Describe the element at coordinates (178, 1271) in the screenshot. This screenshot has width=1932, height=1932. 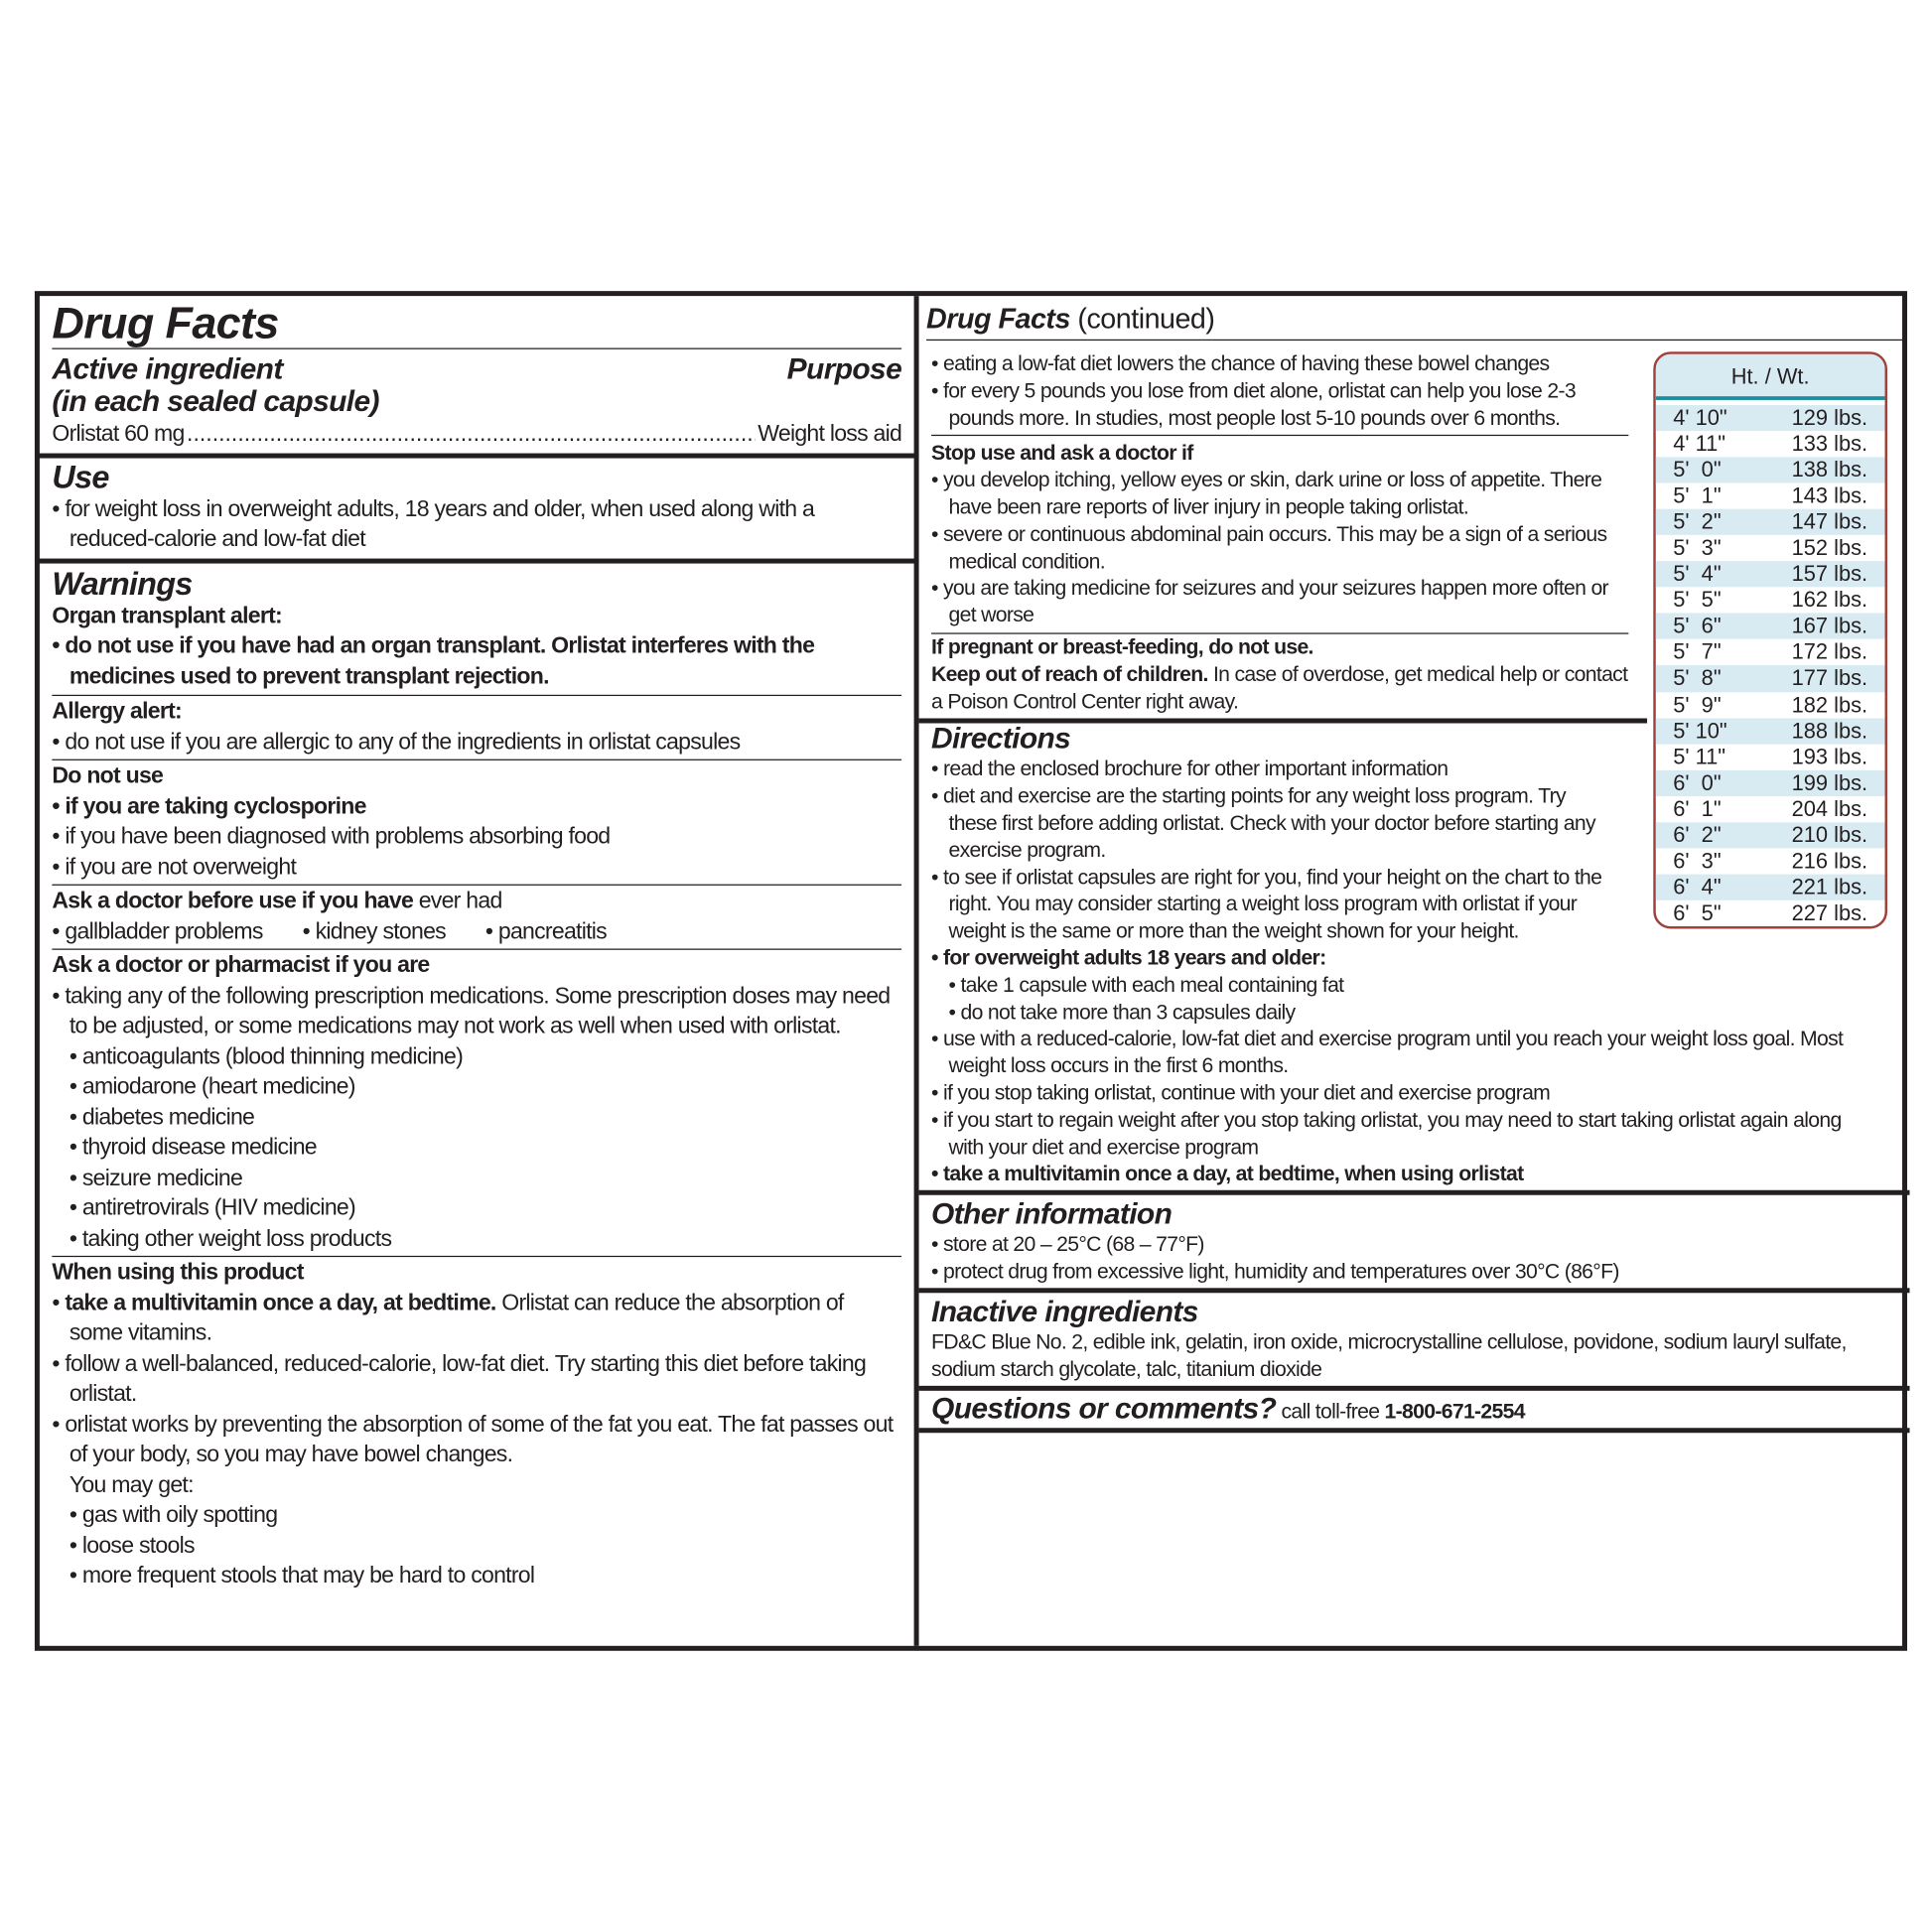
I see `when-using-heading: When using this product` at that location.